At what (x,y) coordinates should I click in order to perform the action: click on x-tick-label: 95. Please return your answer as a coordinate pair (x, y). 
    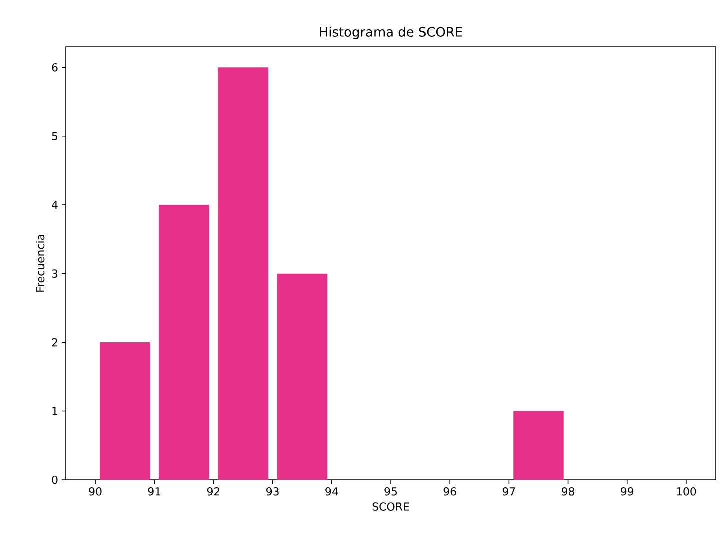
    Looking at the image, I should click on (391, 492).